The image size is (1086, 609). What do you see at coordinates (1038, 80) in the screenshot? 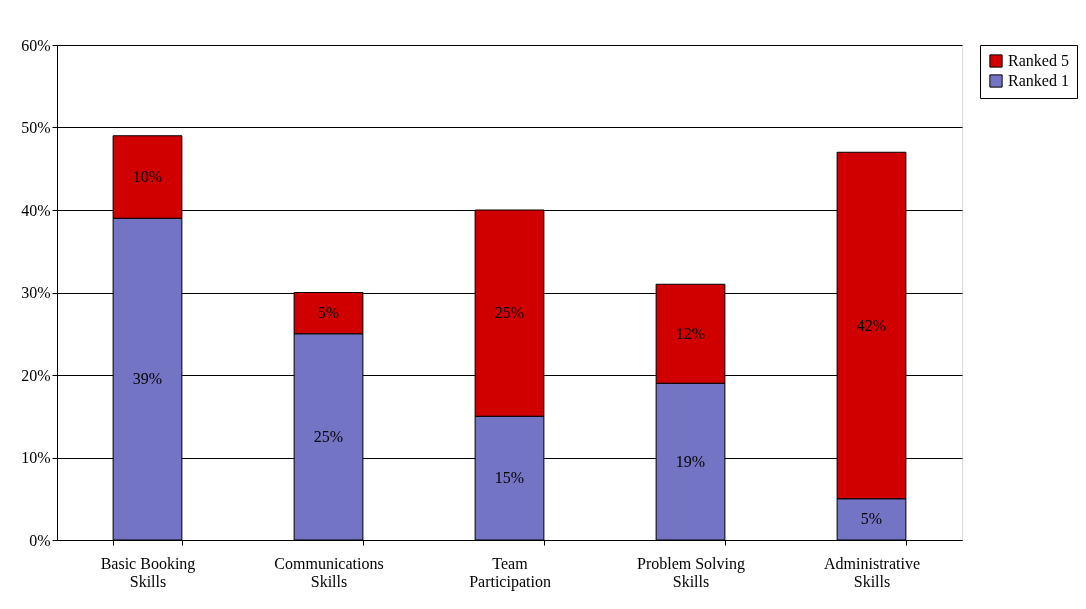
I see `legend-label: Ranked 1` at bounding box center [1038, 80].